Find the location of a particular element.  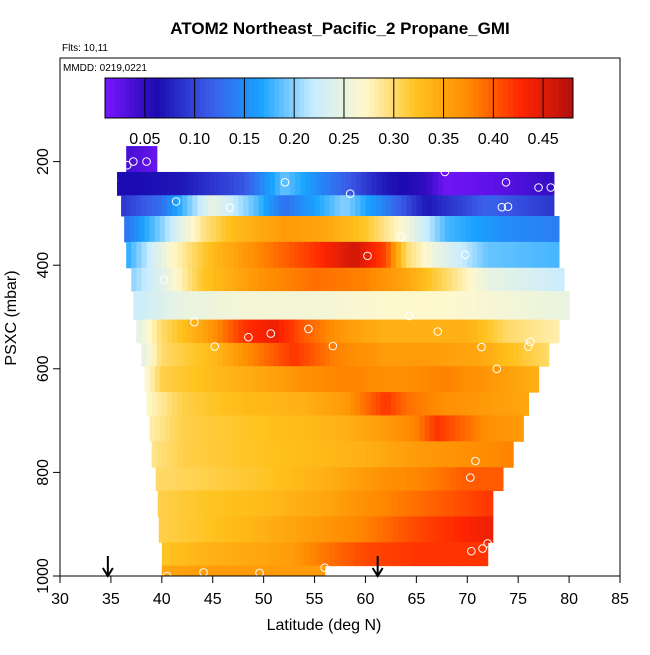

x-tick-label: 45 is located at coordinates (213, 599).